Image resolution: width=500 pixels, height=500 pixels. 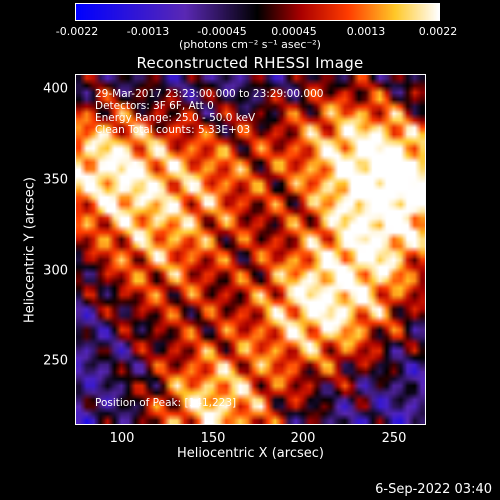 What do you see at coordinates (294, 31) in the screenshot?
I see `colorbar-tick: 0.00045` at bounding box center [294, 31].